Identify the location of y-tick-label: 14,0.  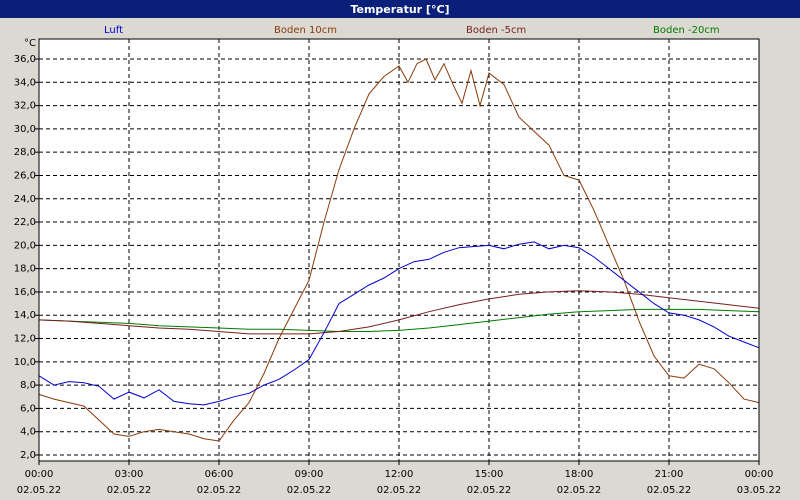
(25, 315).